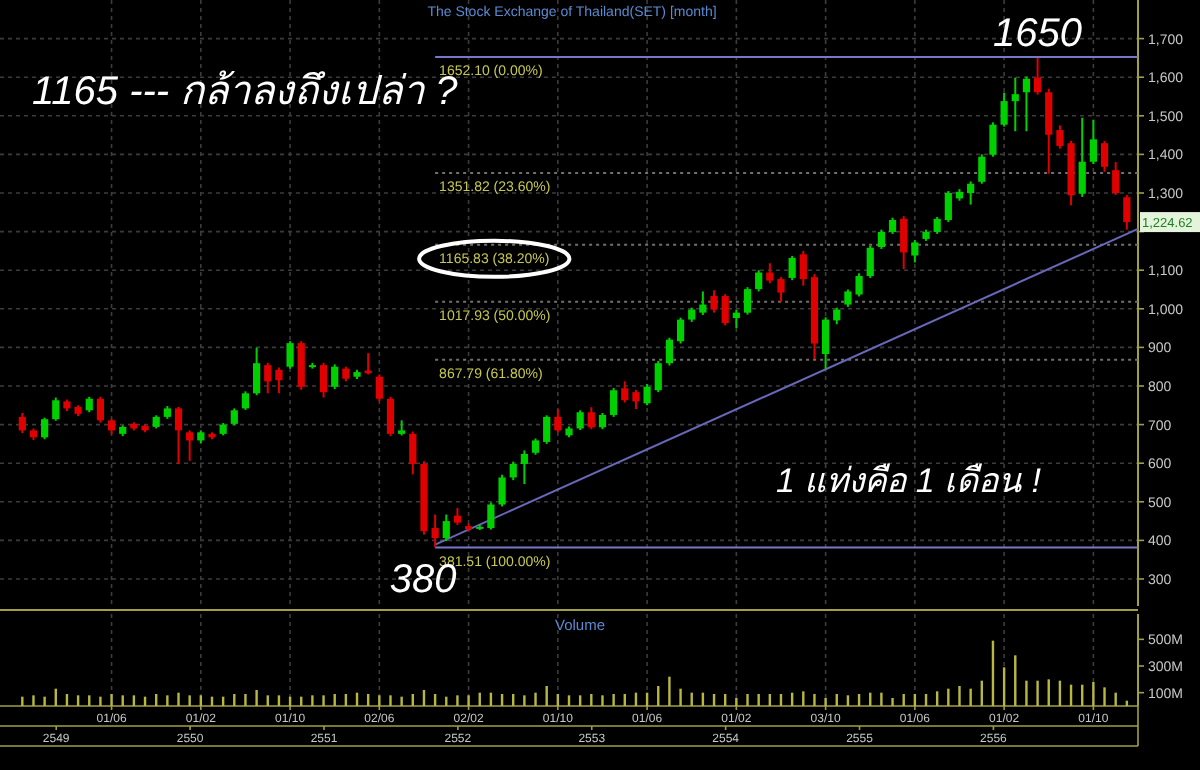  What do you see at coordinates (1038, 33) in the screenshot?
I see `annotation: 1650` at bounding box center [1038, 33].